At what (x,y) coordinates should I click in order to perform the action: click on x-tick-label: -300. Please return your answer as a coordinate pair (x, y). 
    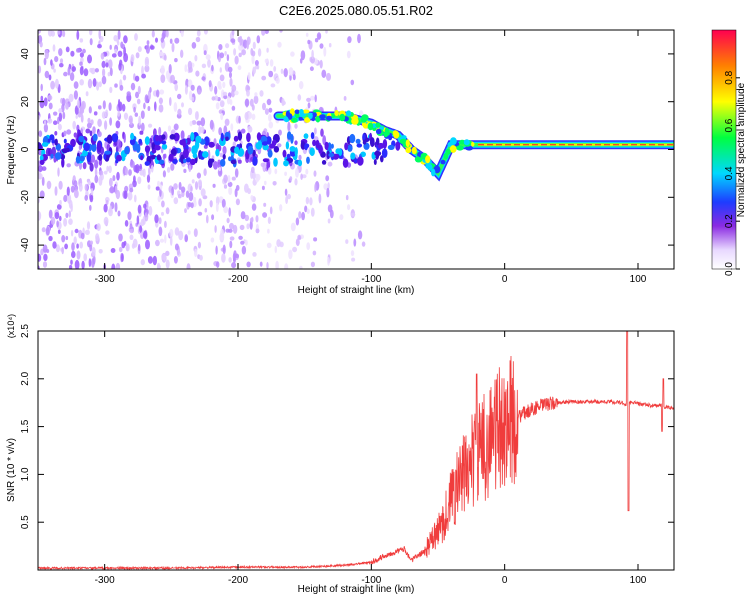
    Looking at the image, I should click on (105, 580).